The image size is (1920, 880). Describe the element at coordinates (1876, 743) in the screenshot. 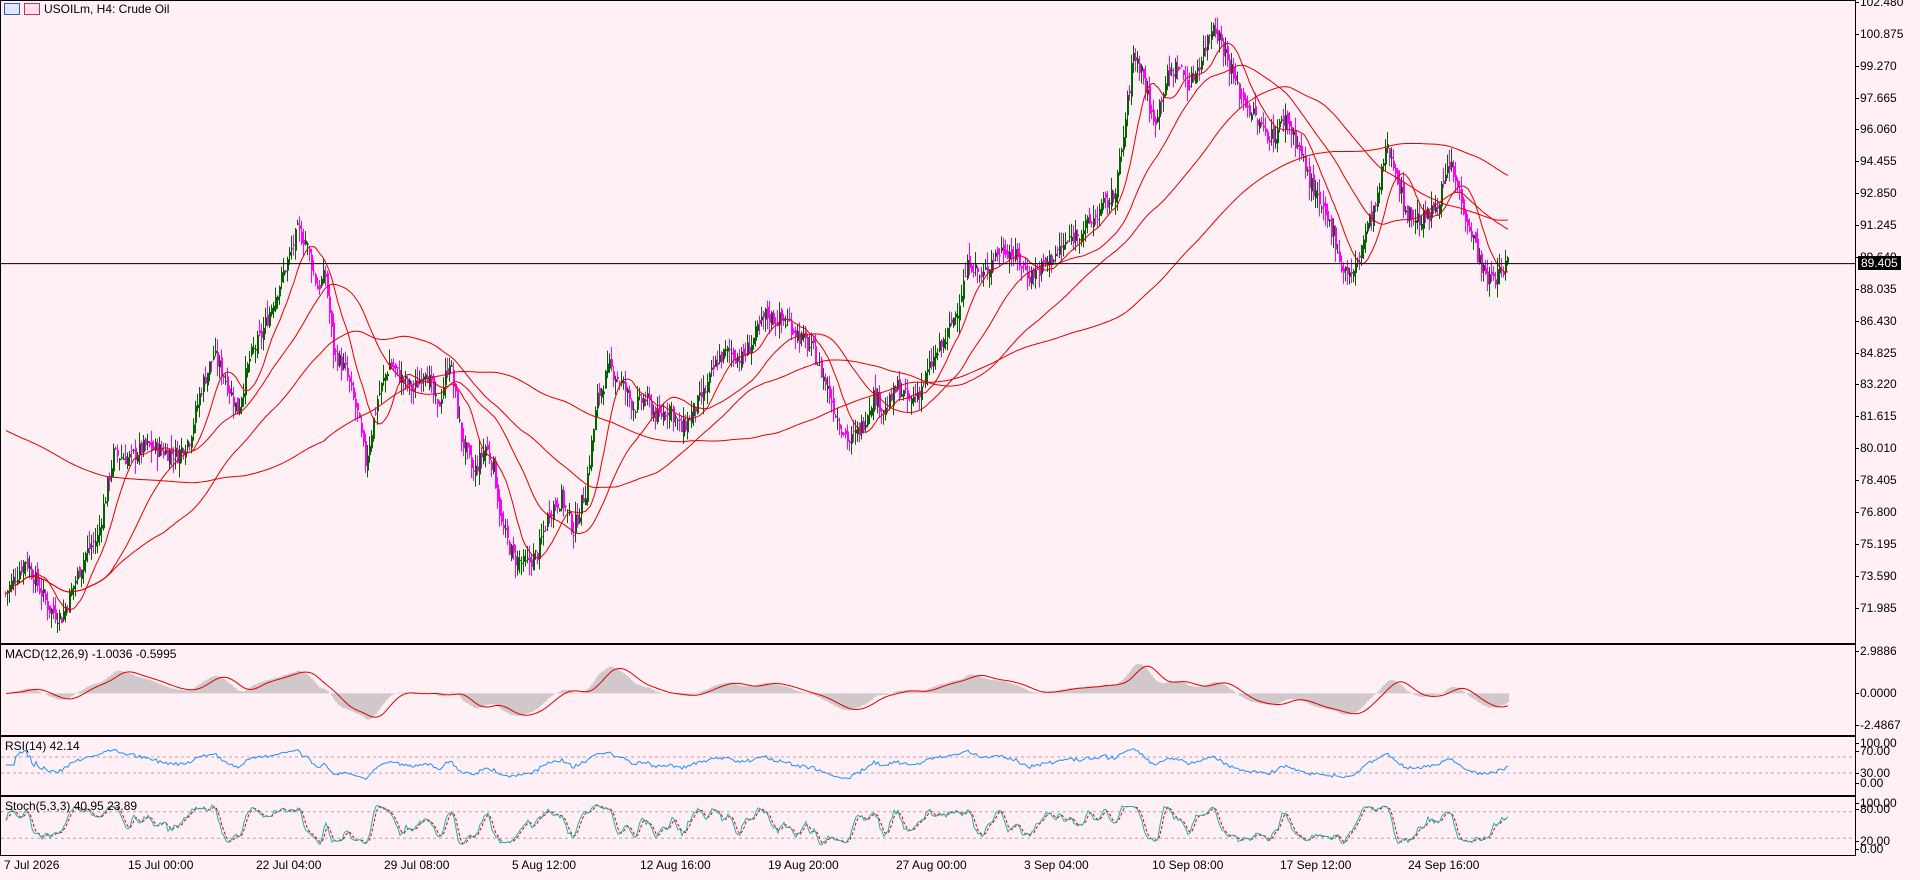

I see `rsi-tick-label: 100.00` at that location.